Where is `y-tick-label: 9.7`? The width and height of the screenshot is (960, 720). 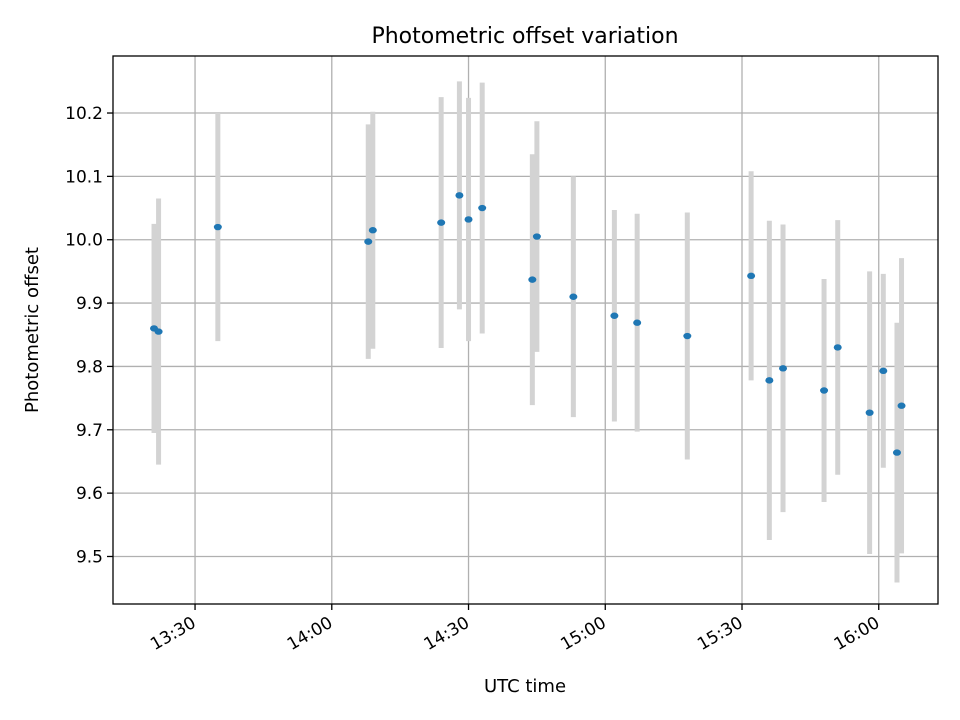 y-tick-label: 9.7 is located at coordinates (89, 431).